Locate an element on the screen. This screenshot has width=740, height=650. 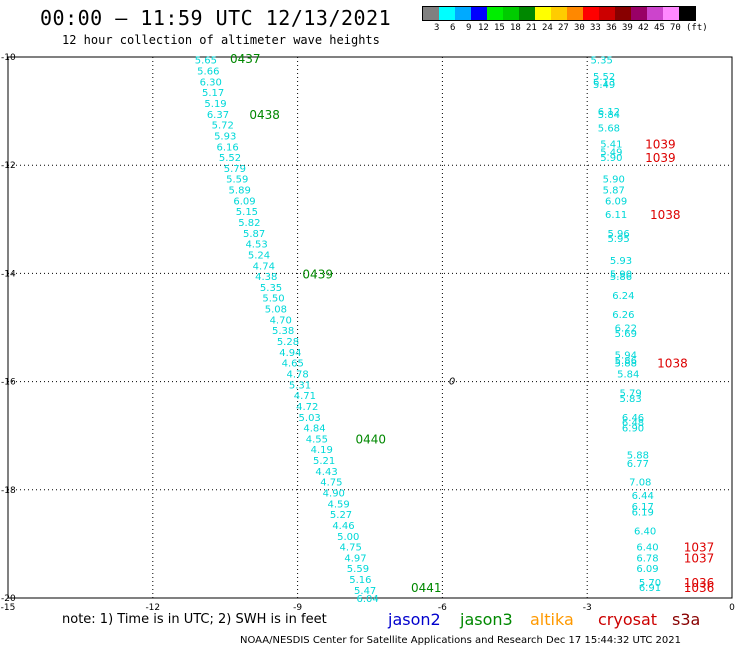
wave-height-value: 7.08 is located at coordinates (640, 483).